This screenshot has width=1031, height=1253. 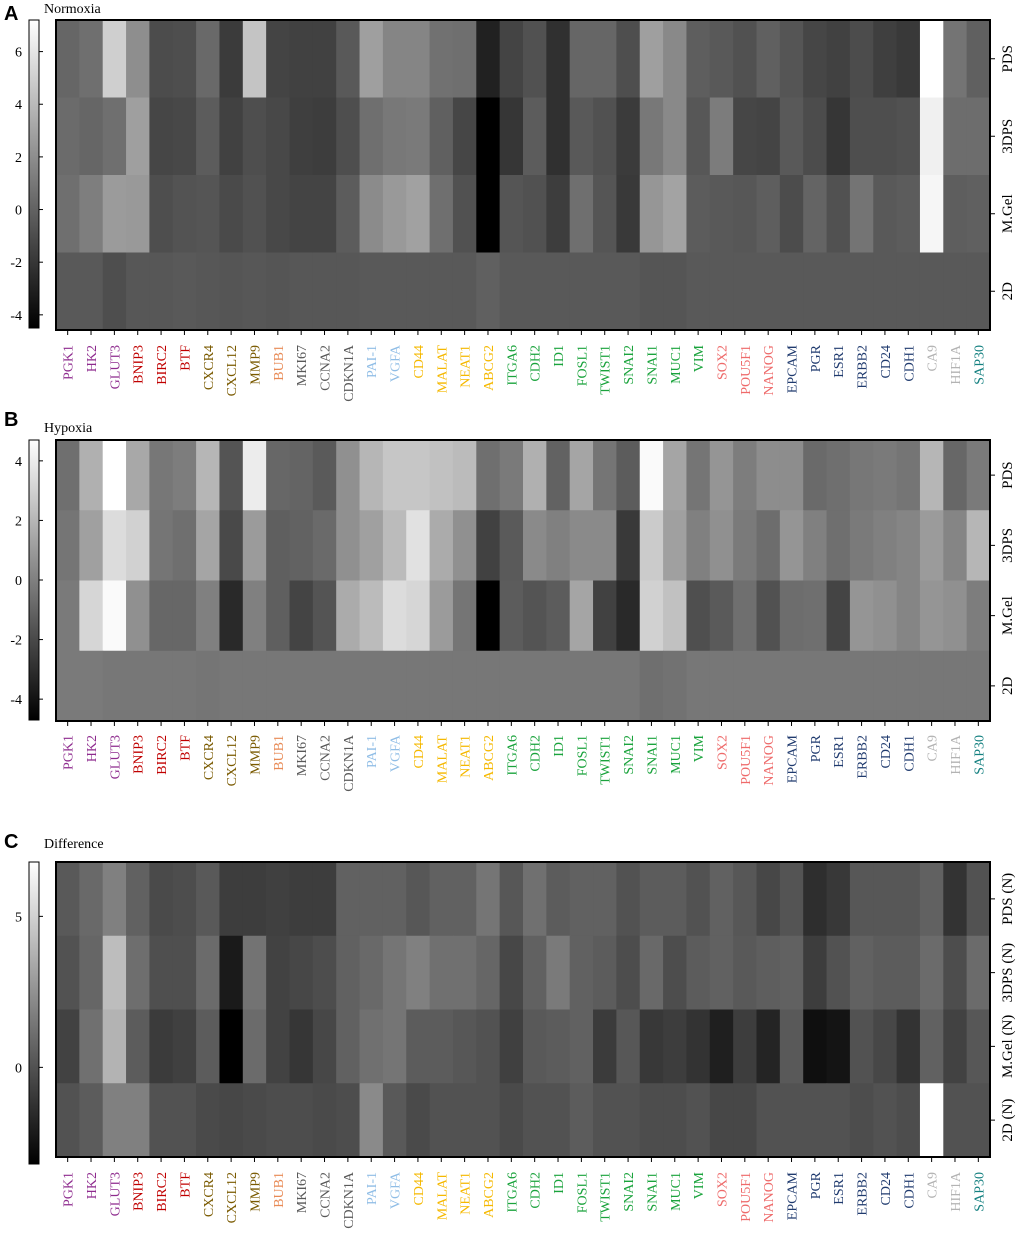 I want to click on panel-a-colorbar-title: Normoxia, so click(x=73, y=9).